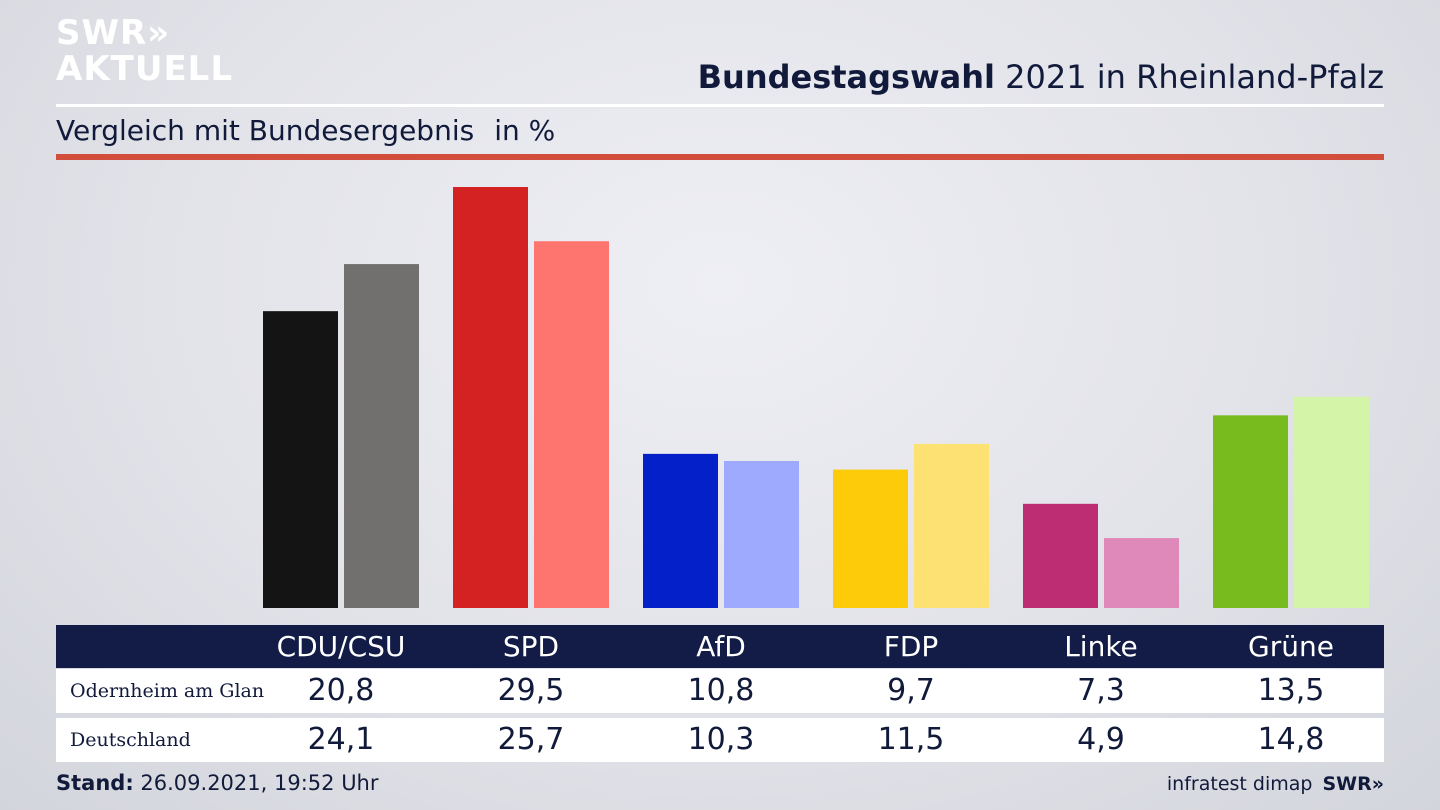 The width and height of the screenshot is (1440, 810). I want to click on chart-subtitle: Vergleich mit Bundesergebnis in %, so click(305, 130).